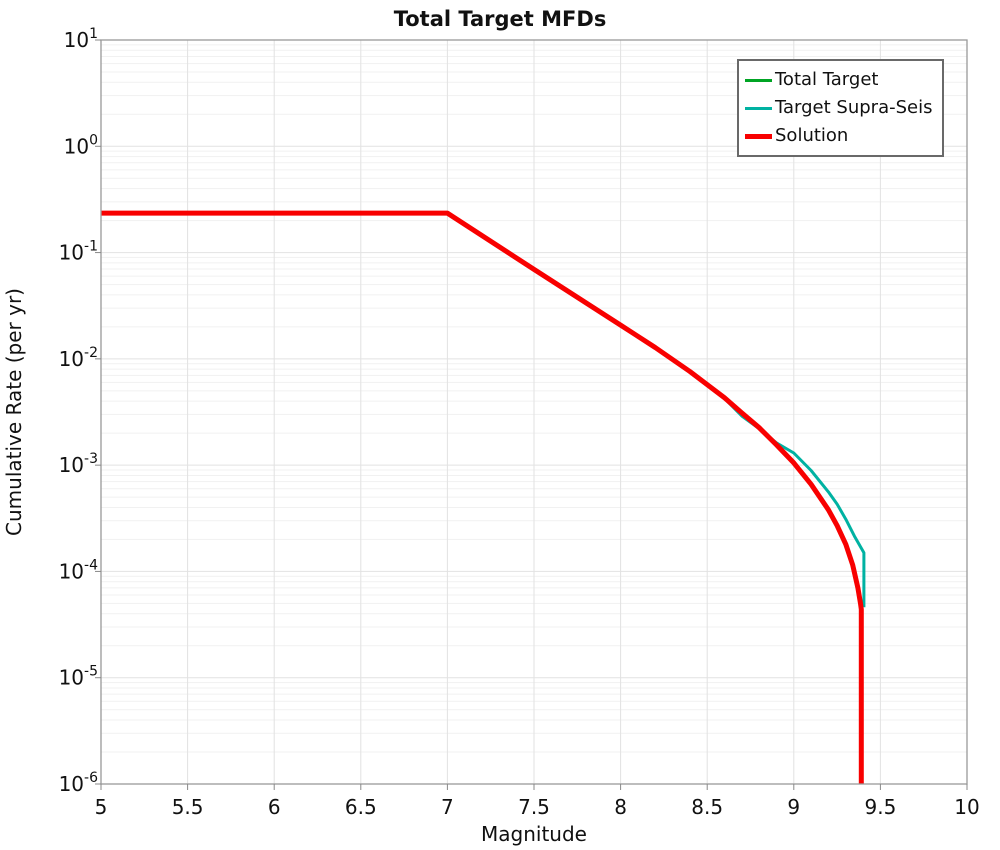  What do you see at coordinates (81, 145) in the screenshot?
I see `y-tick-label: 10⁰` at bounding box center [81, 145].